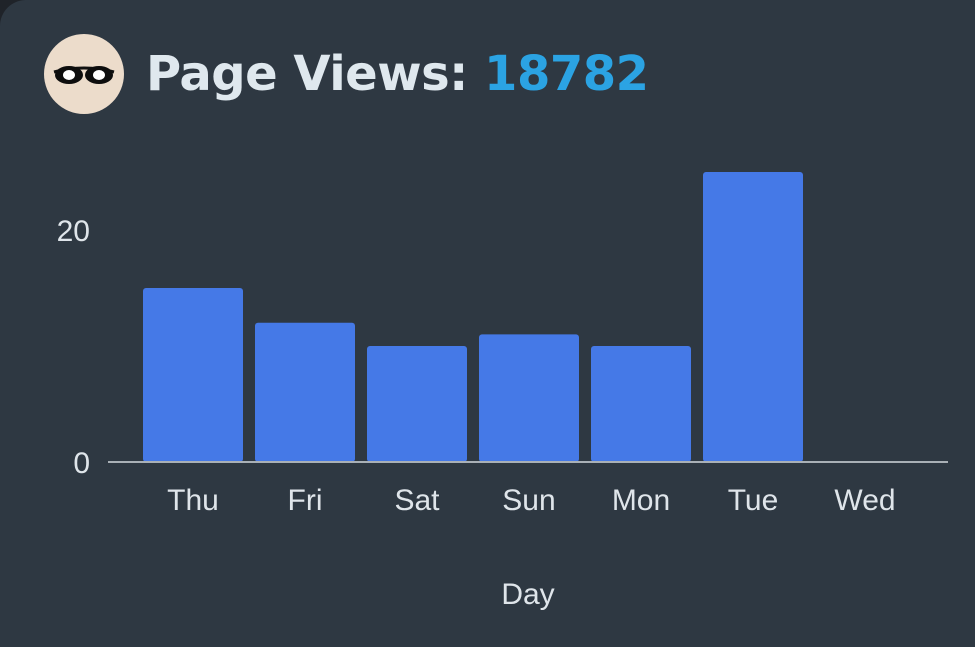 The image size is (975, 647). Describe the element at coordinates (417, 404) in the screenshot. I see `bar-sat` at that location.